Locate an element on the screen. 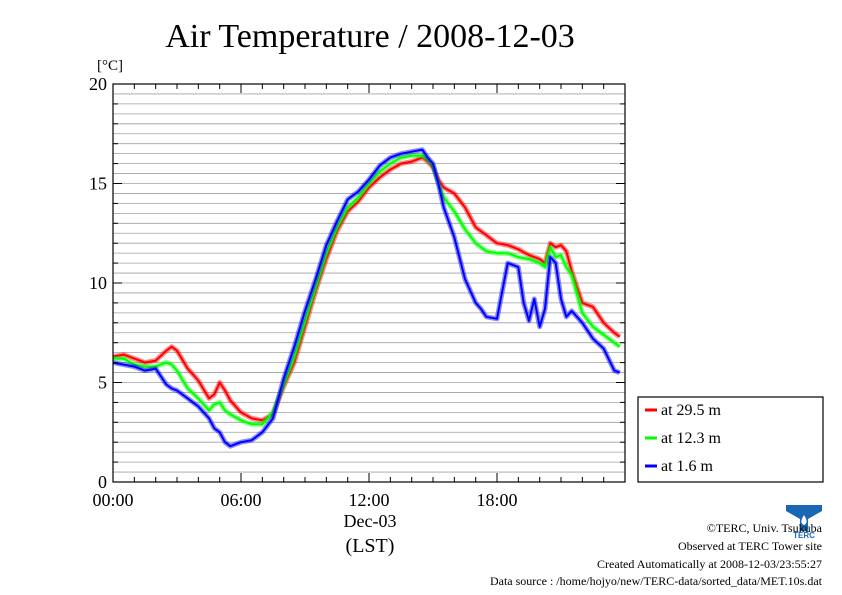 This screenshot has height=595, width=842. credit-site: Observed at TERC Tower site is located at coordinates (749, 546).